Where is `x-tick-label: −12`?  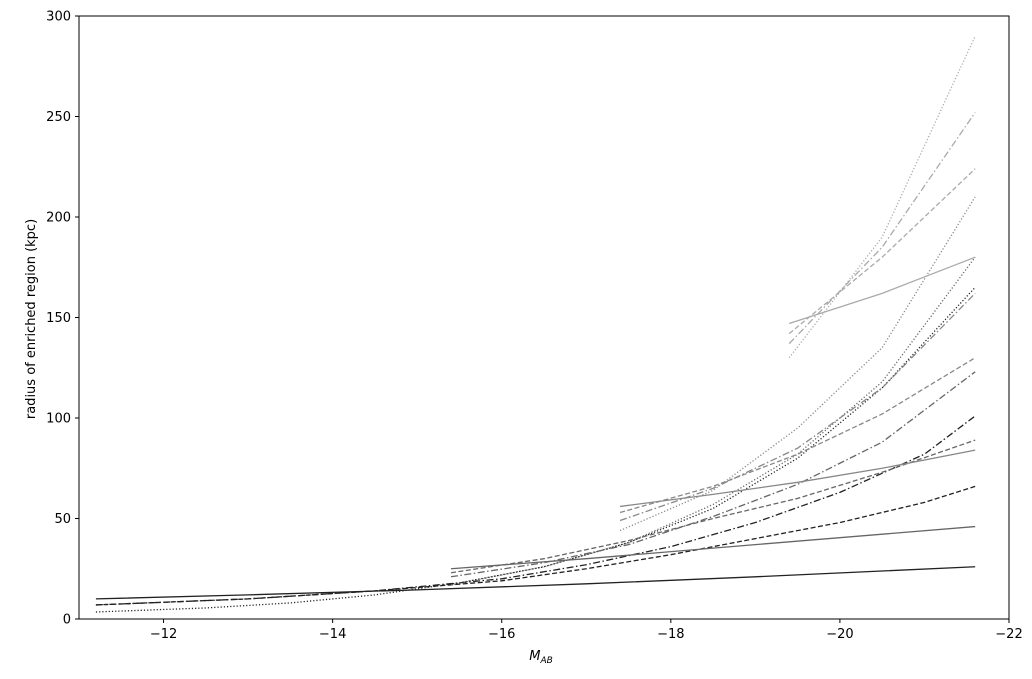 x-tick-label: −12 is located at coordinates (163, 634).